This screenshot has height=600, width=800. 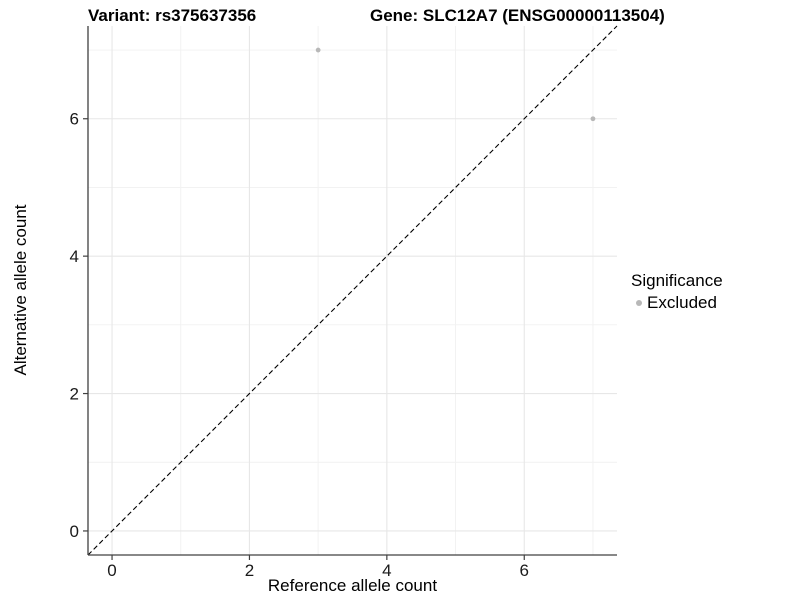 What do you see at coordinates (677, 292) in the screenshot?
I see `legend: Significance Excluded` at bounding box center [677, 292].